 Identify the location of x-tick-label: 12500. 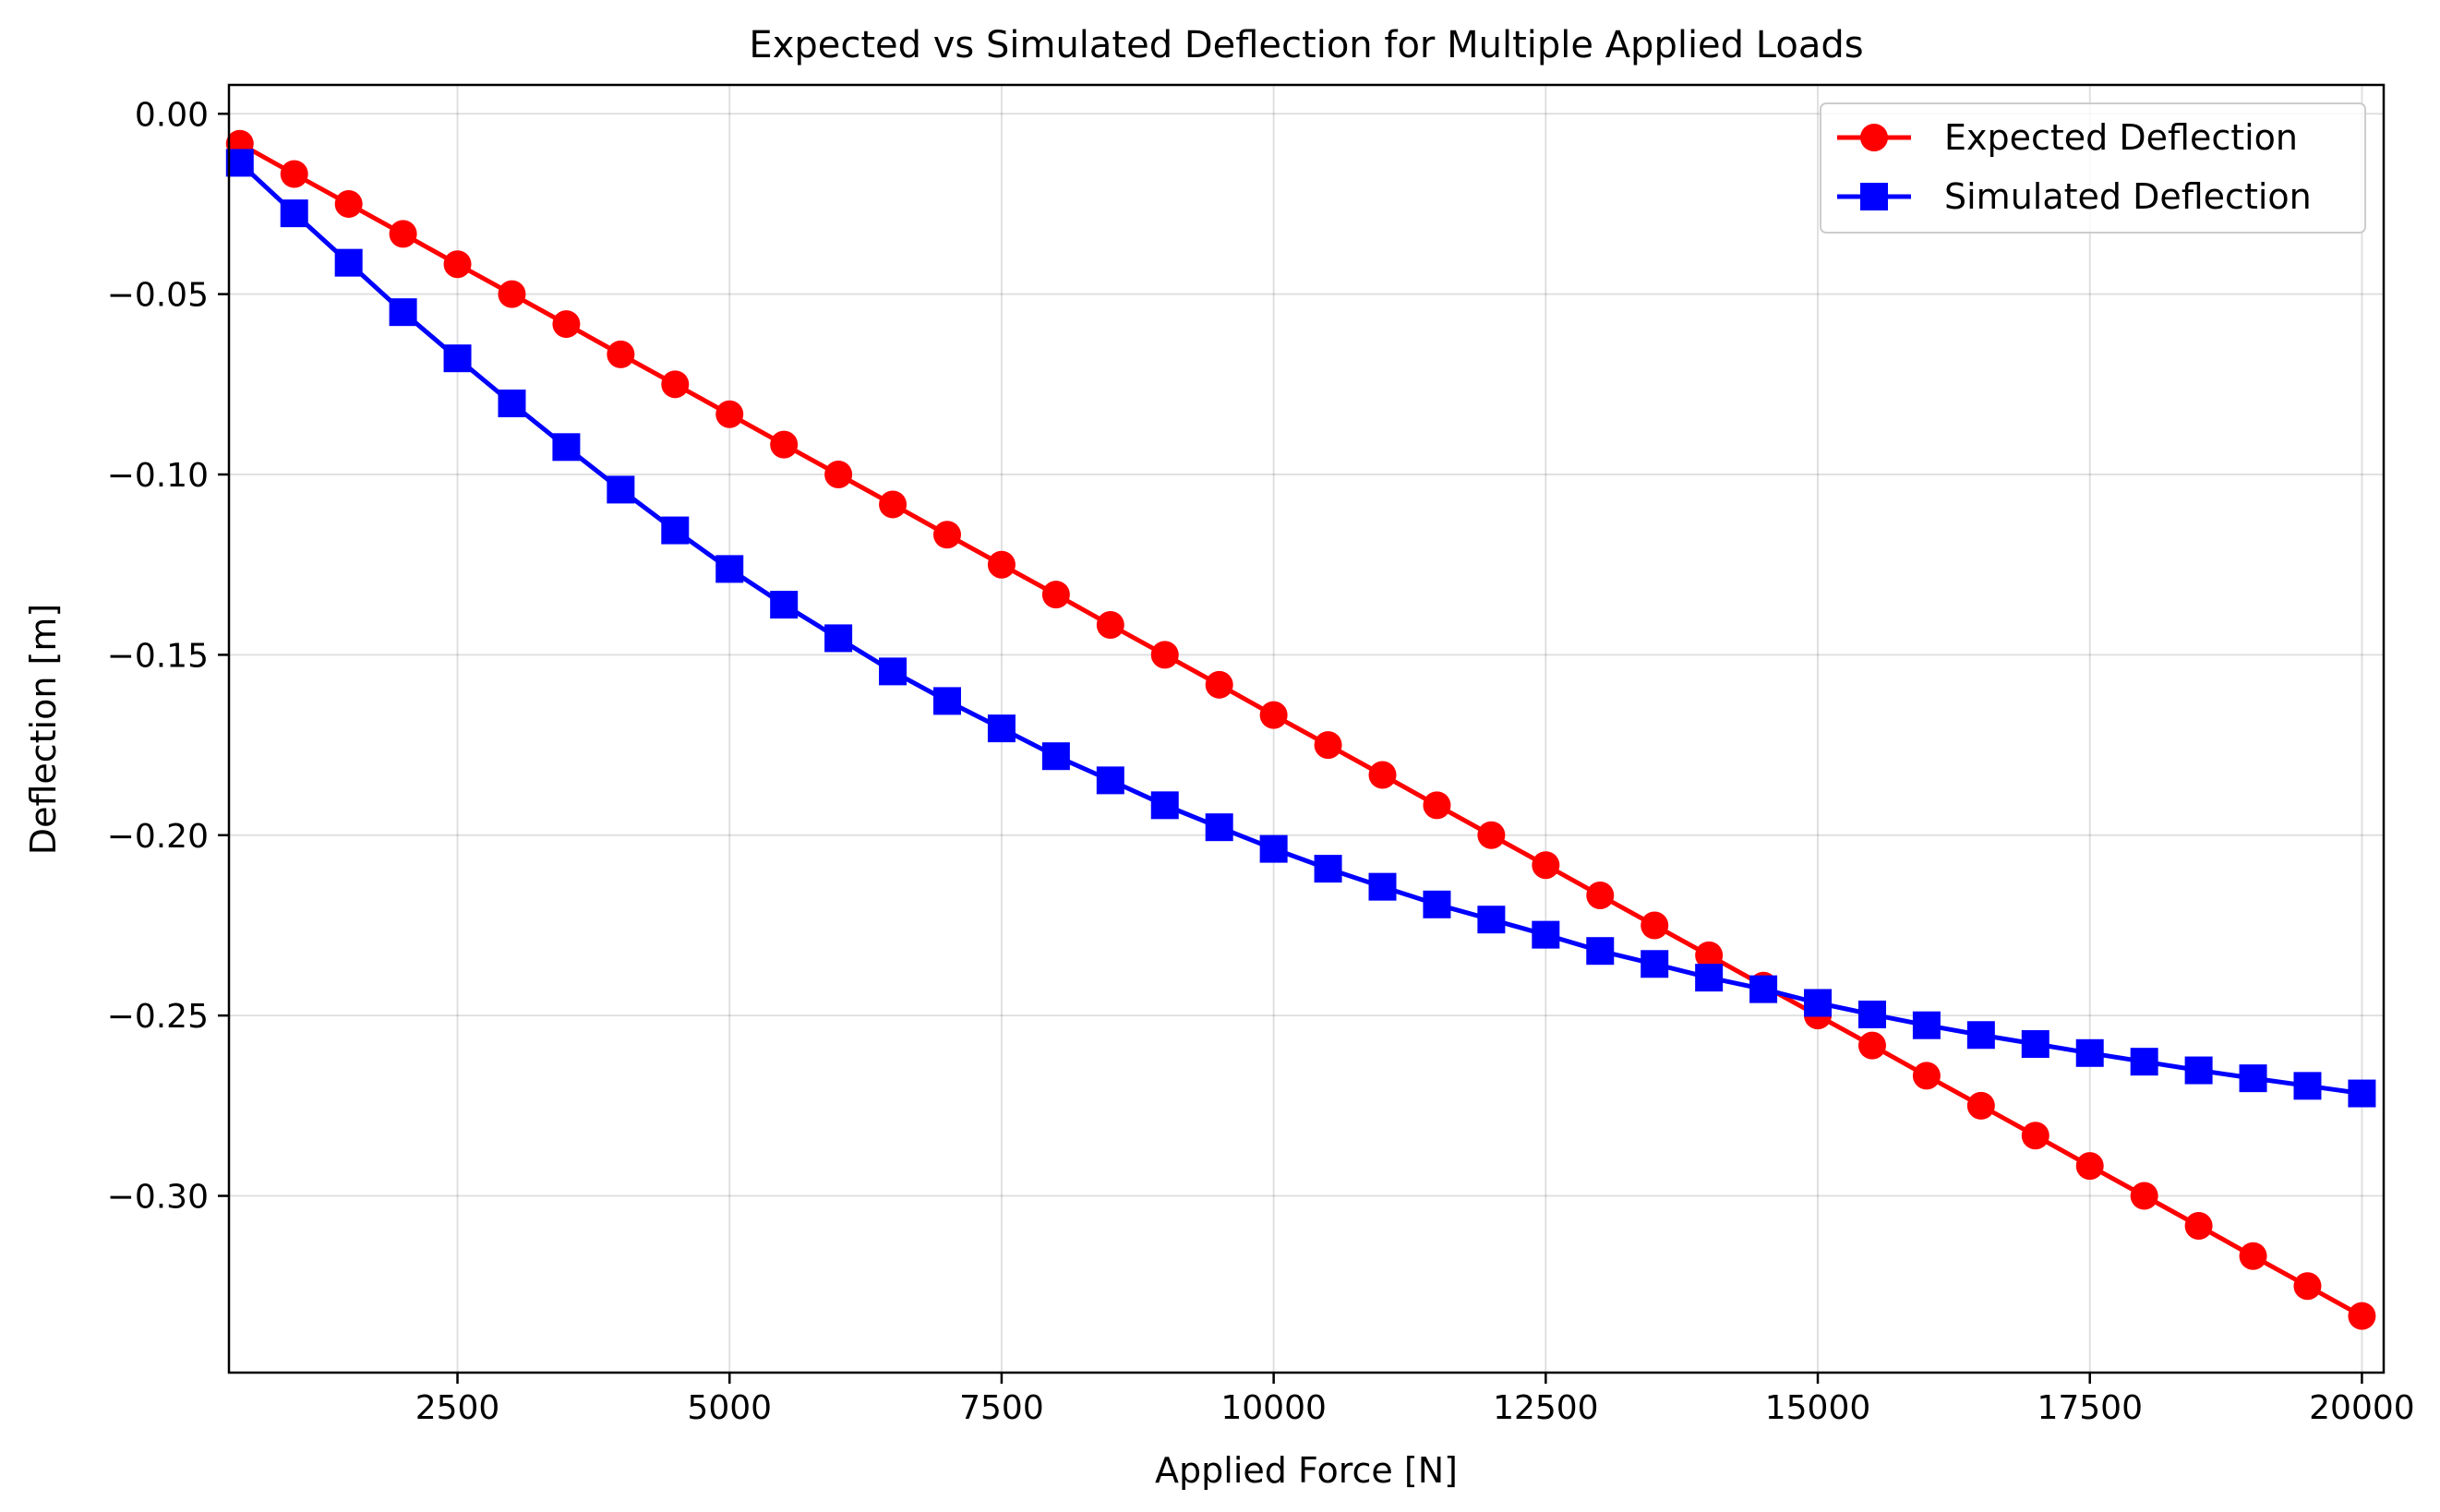
(1546, 1408).